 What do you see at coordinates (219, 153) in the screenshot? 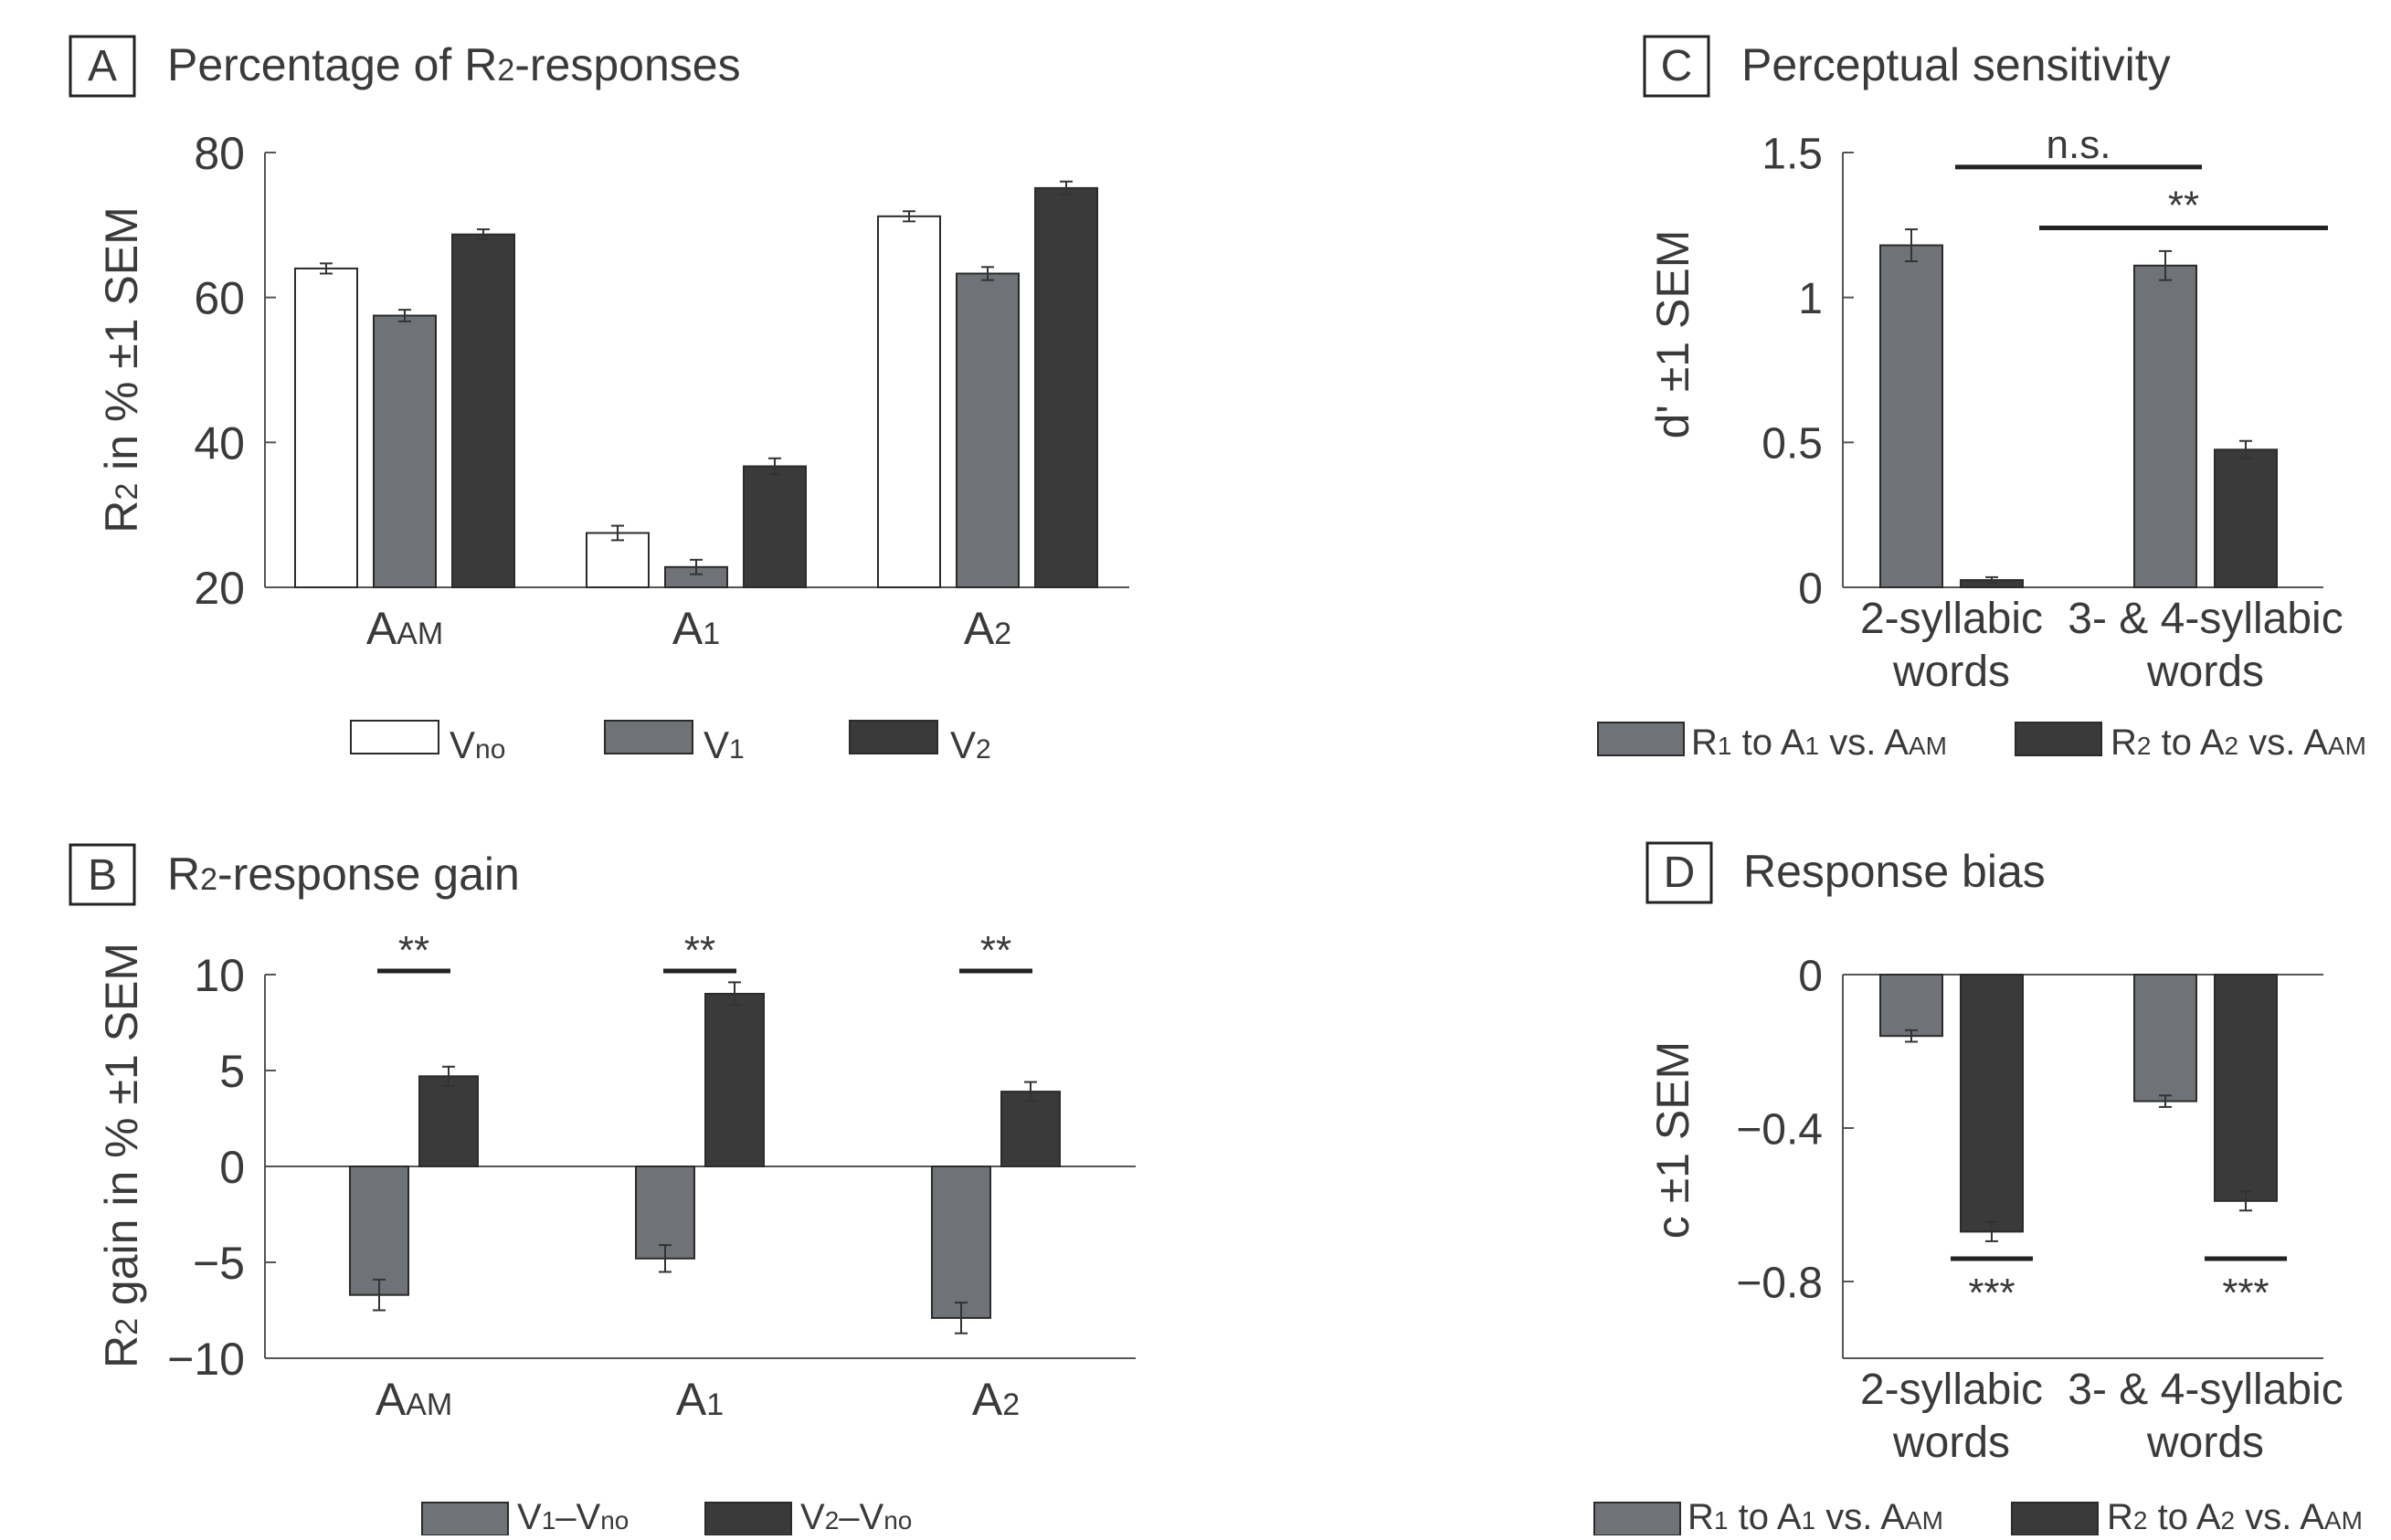
I see `y-tick-label: 80` at bounding box center [219, 153].